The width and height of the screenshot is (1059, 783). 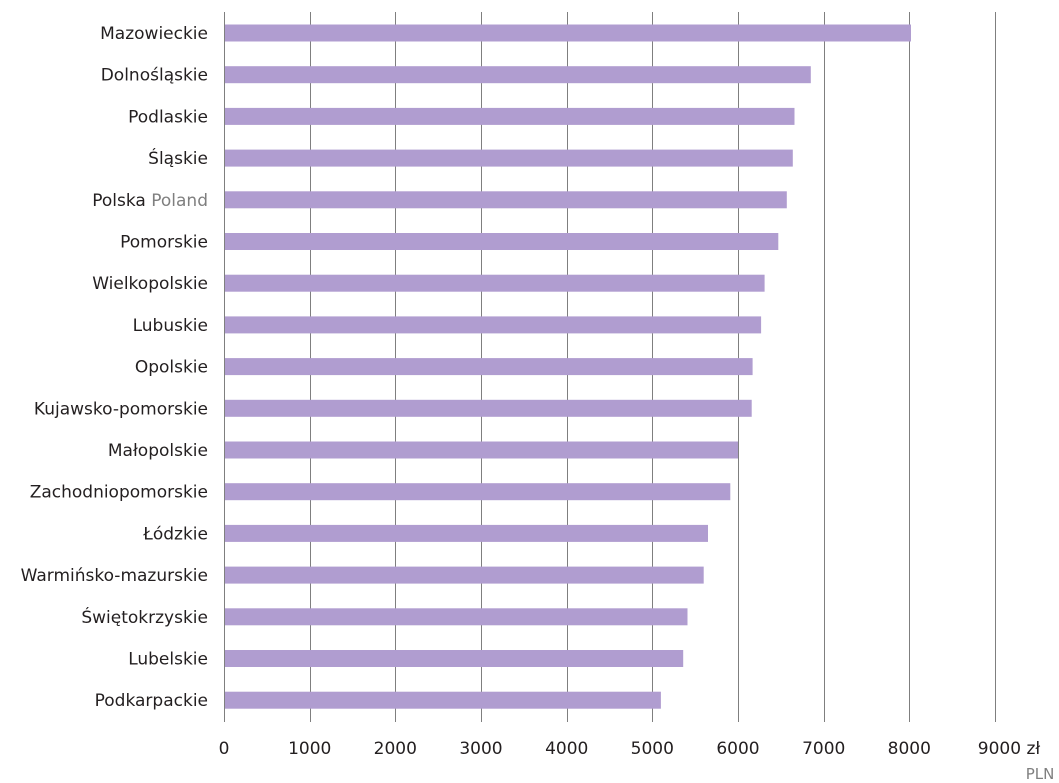 I want to click on bar-zachodniopomorskie, so click(x=478, y=492).